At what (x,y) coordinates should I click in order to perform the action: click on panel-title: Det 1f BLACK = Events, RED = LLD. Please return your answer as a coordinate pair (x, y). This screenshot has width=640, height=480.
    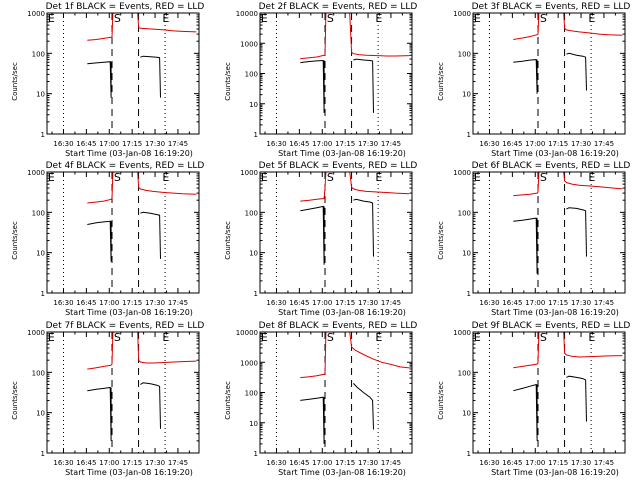
    Looking at the image, I should click on (125, 7).